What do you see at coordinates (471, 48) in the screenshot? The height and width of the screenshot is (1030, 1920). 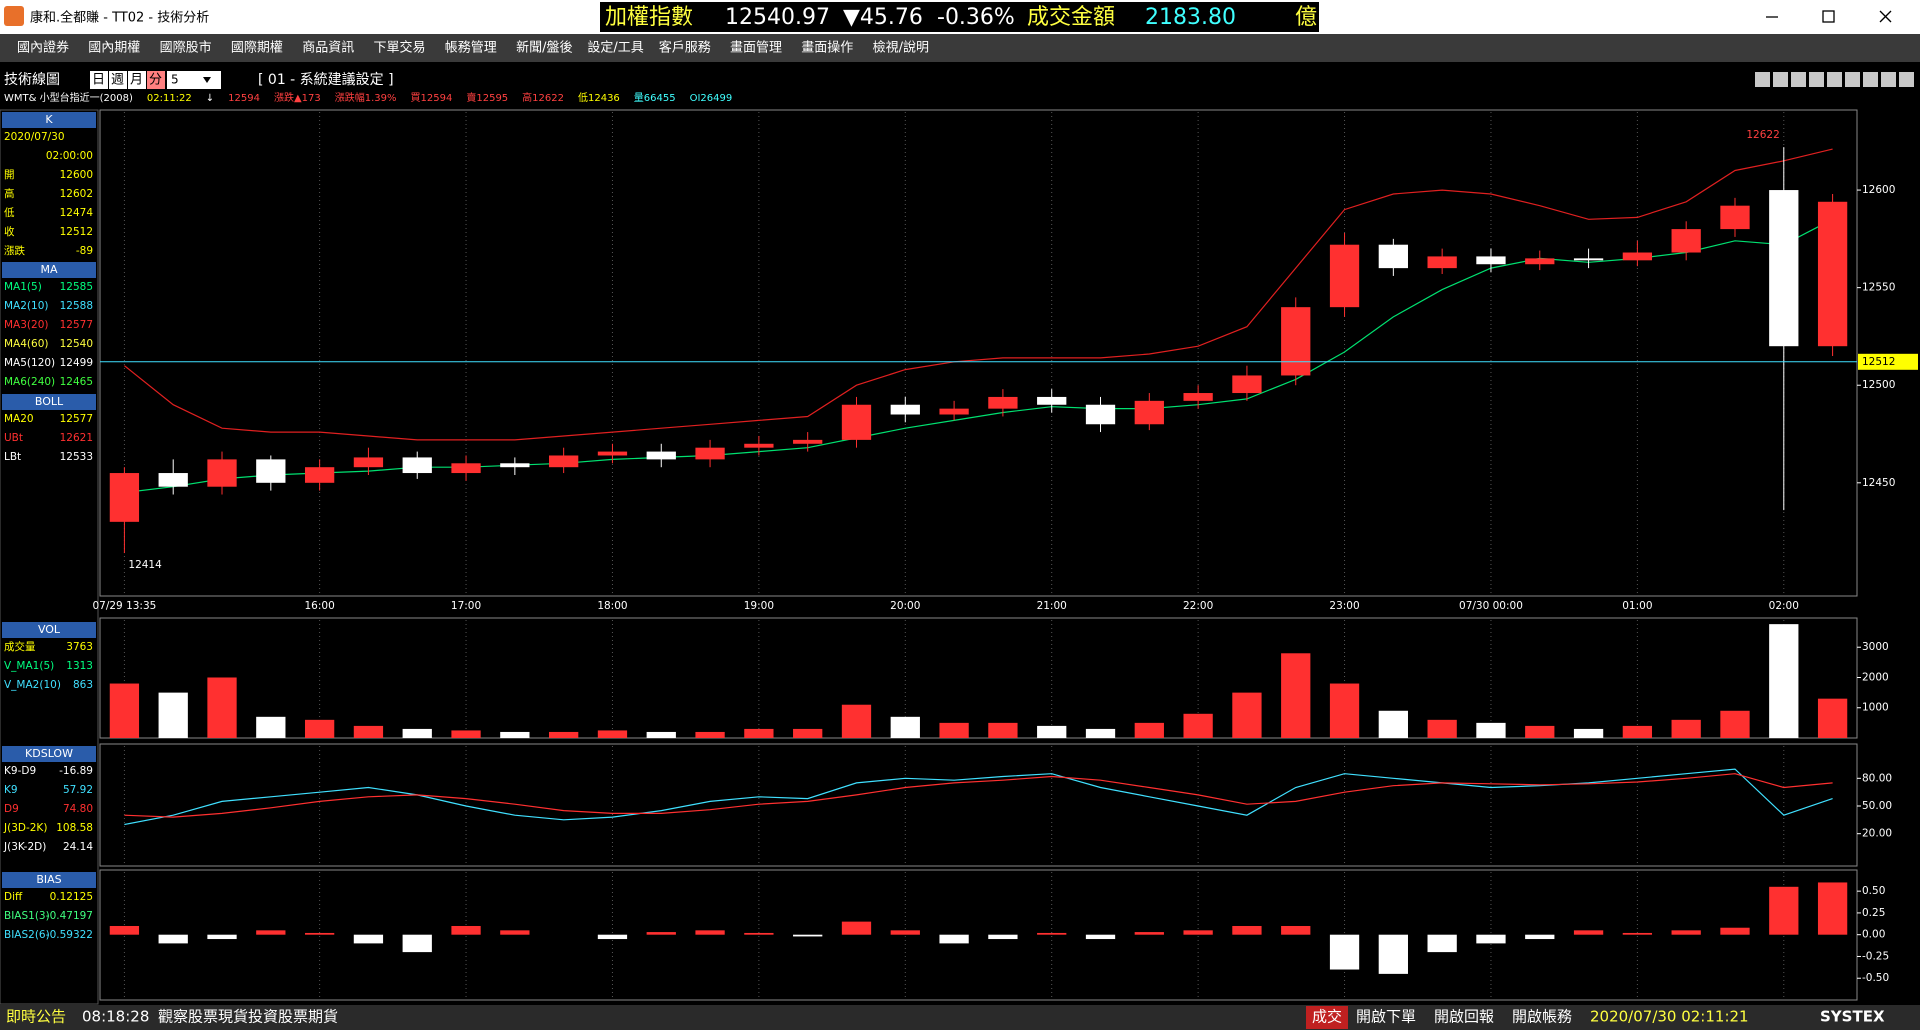 I see `menu-item: 帳務管理` at bounding box center [471, 48].